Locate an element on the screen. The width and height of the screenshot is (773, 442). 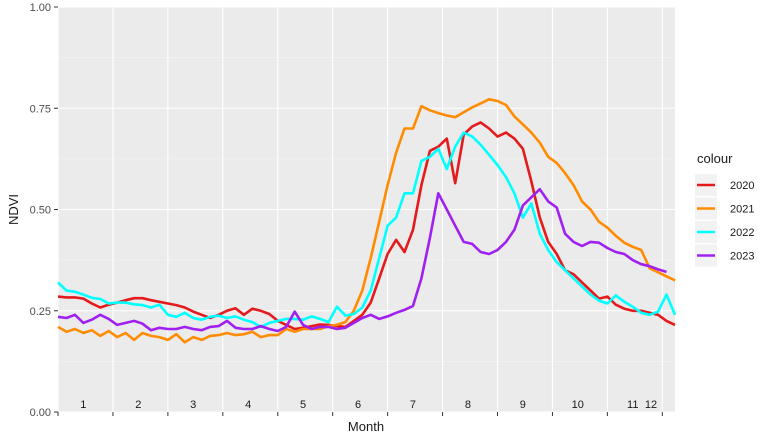
legend-label-2021: 2021 is located at coordinates (742, 210).